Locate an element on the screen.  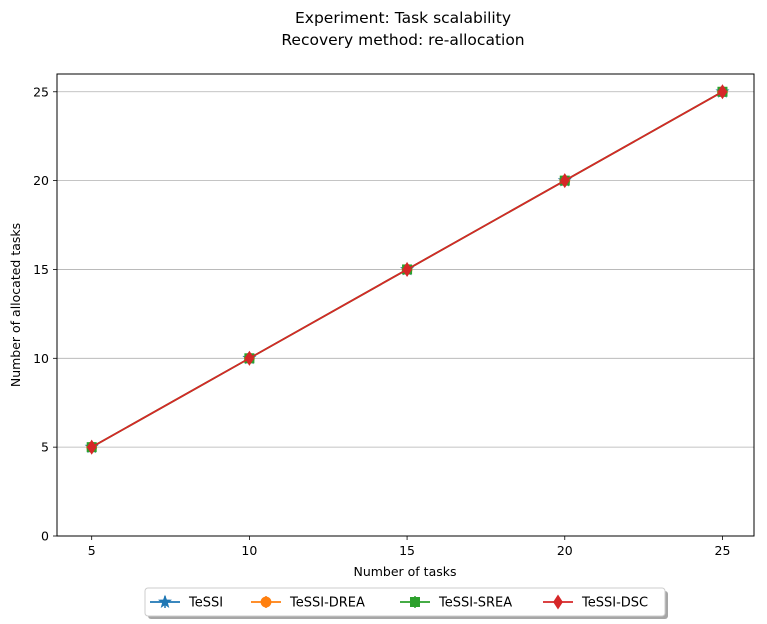
x-tick-label: 10 is located at coordinates (249, 550).